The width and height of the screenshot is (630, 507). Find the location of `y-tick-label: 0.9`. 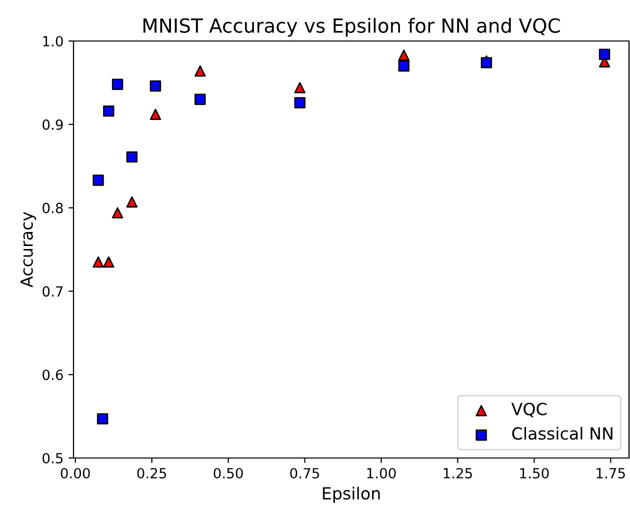

y-tick-label: 0.9 is located at coordinates (52, 124).